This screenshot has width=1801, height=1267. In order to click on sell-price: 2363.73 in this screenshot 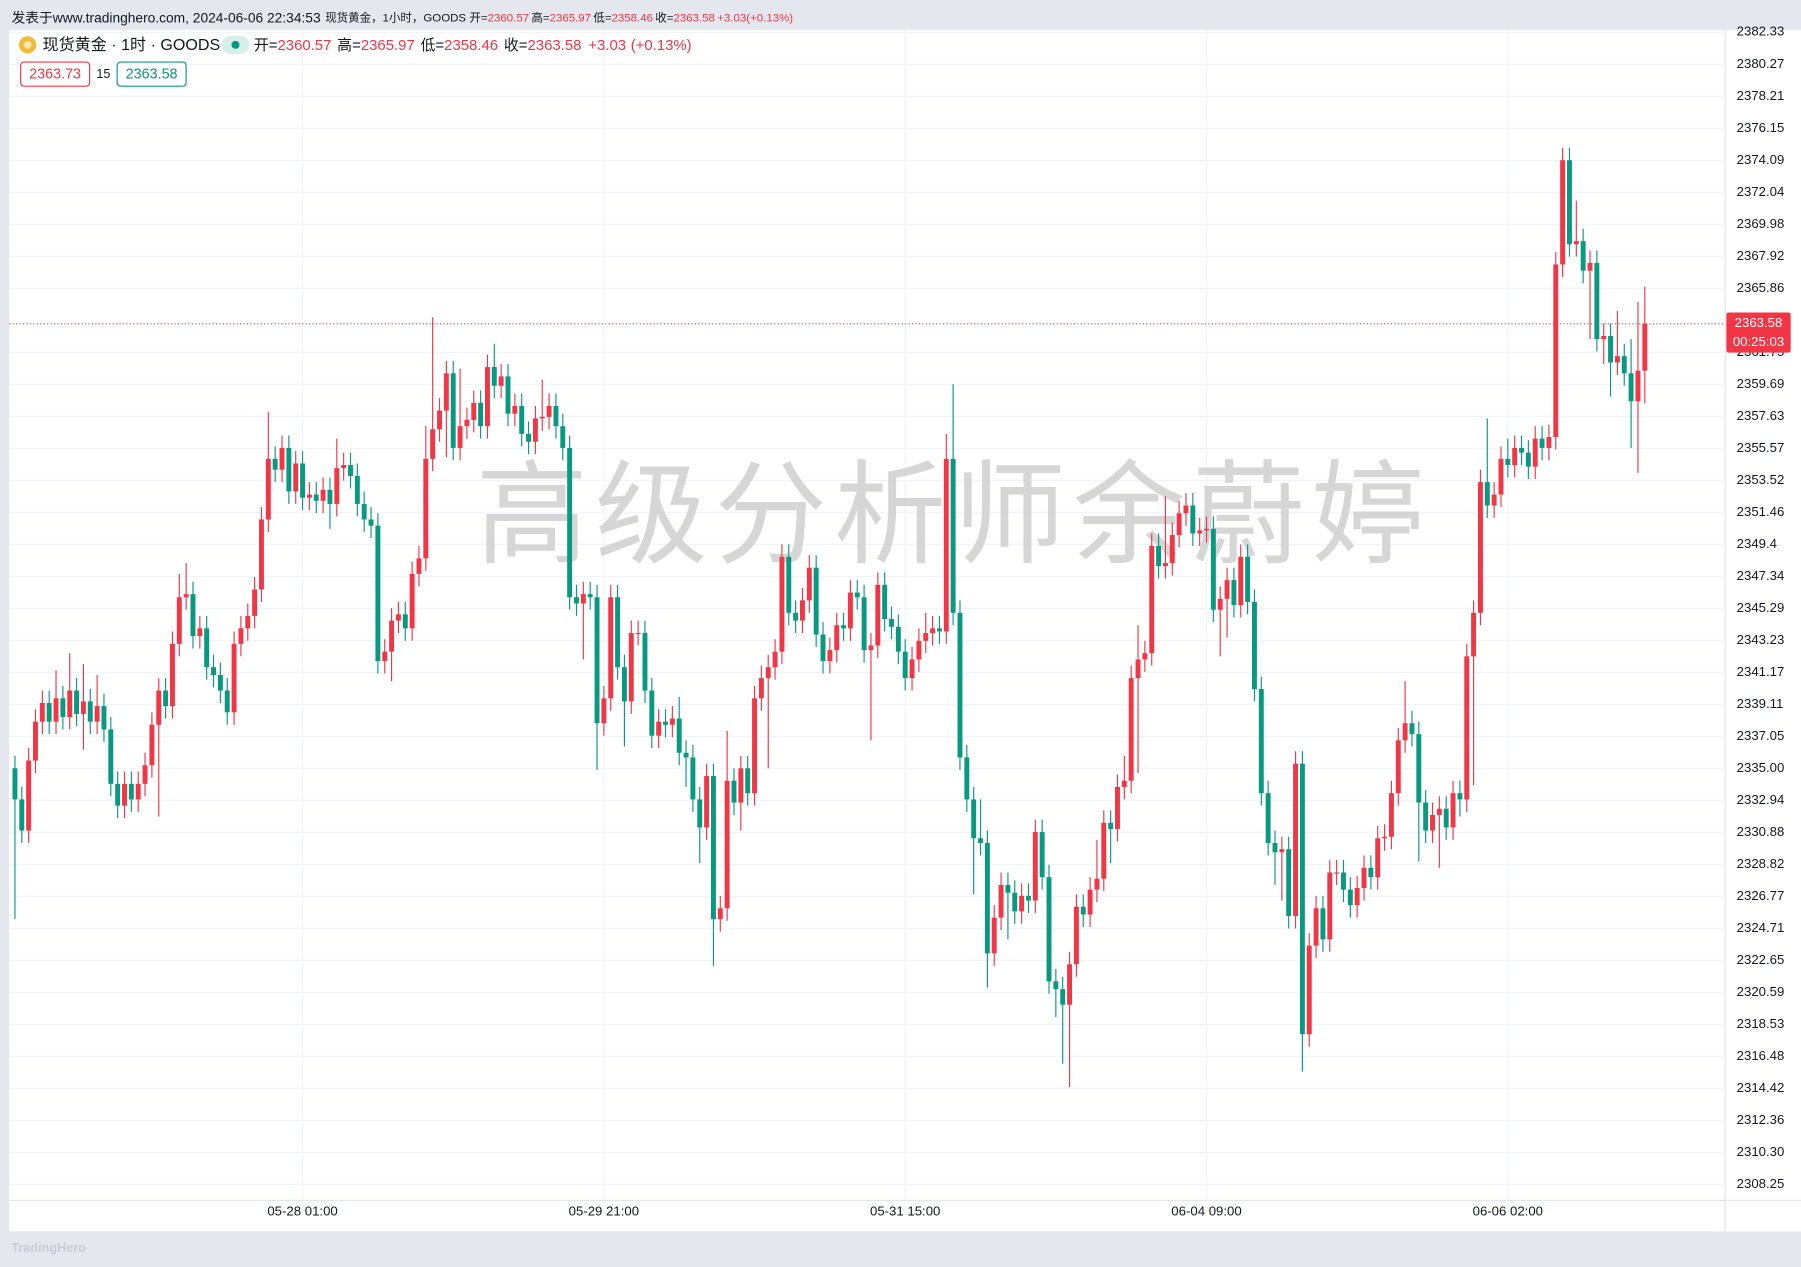, I will do `click(55, 75)`.